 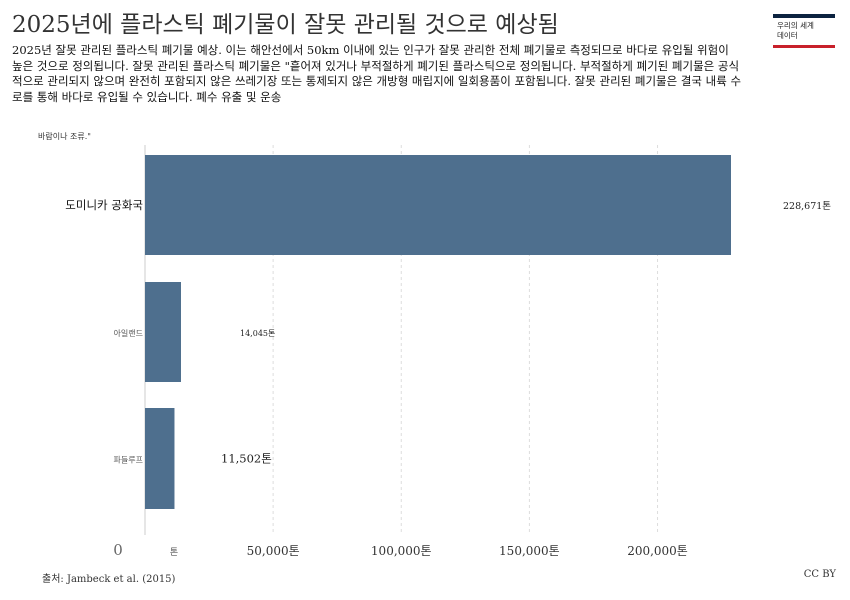 What do you see at coordinates (246, 459) in the screenshot?
I see `value-label-2: 11,502톤` at bounding box center [246, 459].